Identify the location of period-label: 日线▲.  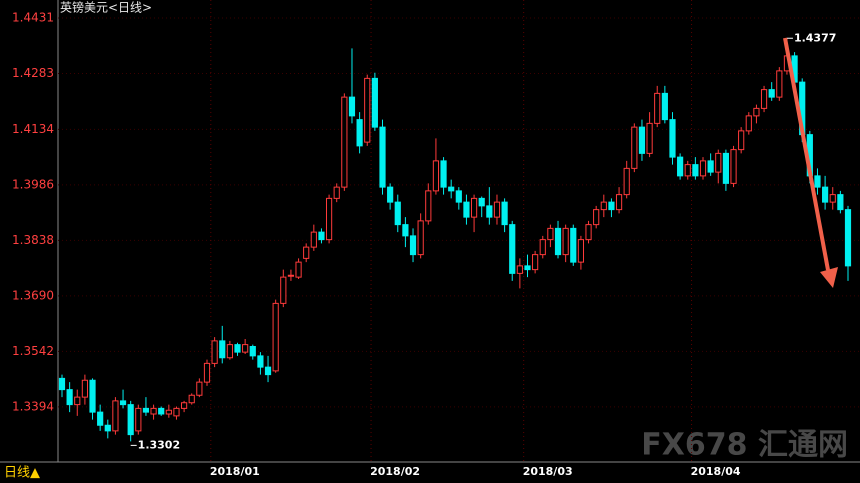
(22, 473).